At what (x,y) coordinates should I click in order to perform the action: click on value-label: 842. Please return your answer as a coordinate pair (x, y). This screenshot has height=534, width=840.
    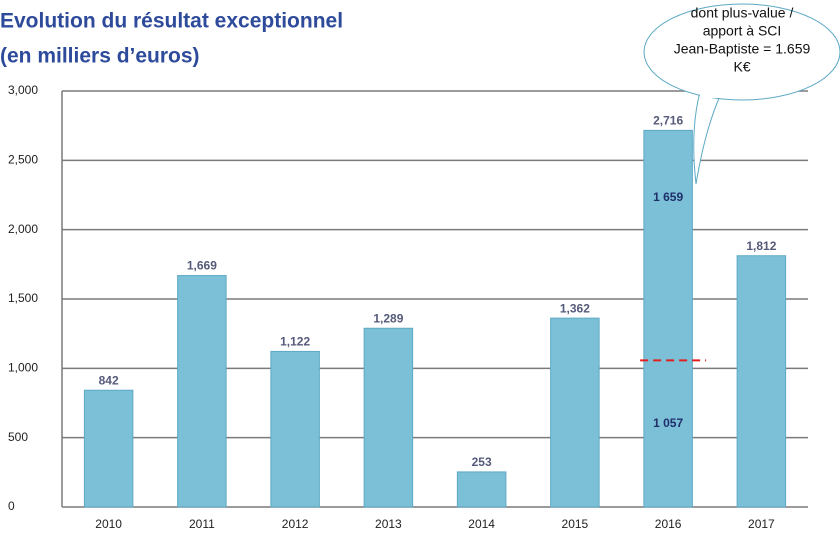
    Looking at the image, I should click on (109, 380).